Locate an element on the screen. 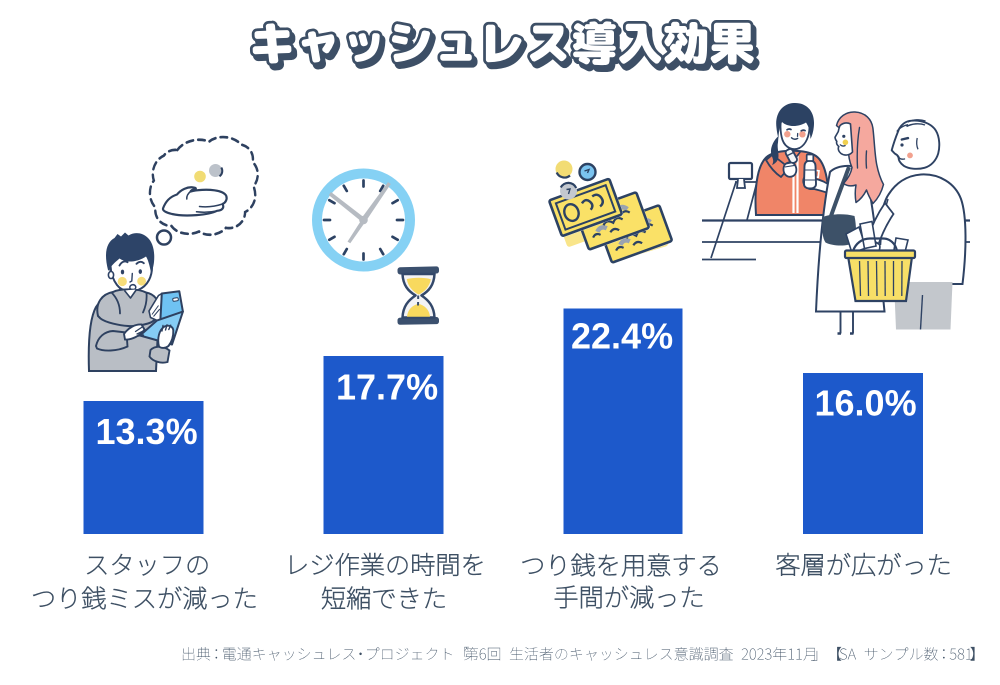 The width and height of the screenshot is (1000, 685). svg-text: 13.3% is located at coordinates (147, 431).